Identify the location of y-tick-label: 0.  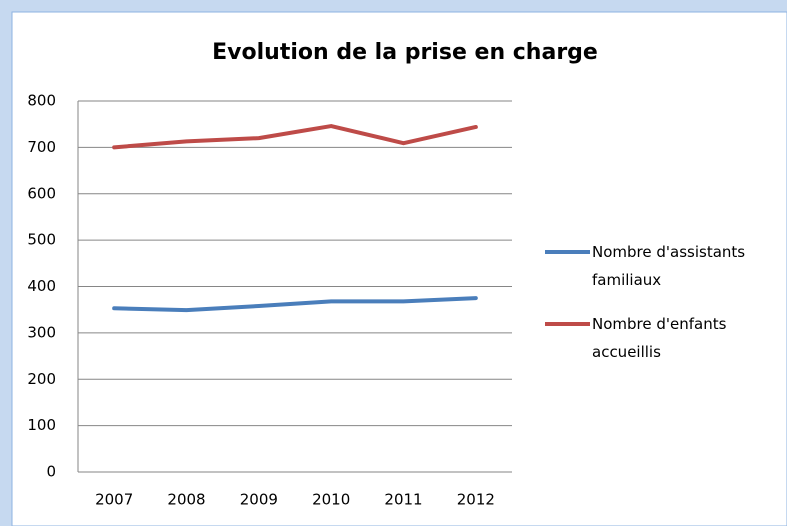
(51, 472).